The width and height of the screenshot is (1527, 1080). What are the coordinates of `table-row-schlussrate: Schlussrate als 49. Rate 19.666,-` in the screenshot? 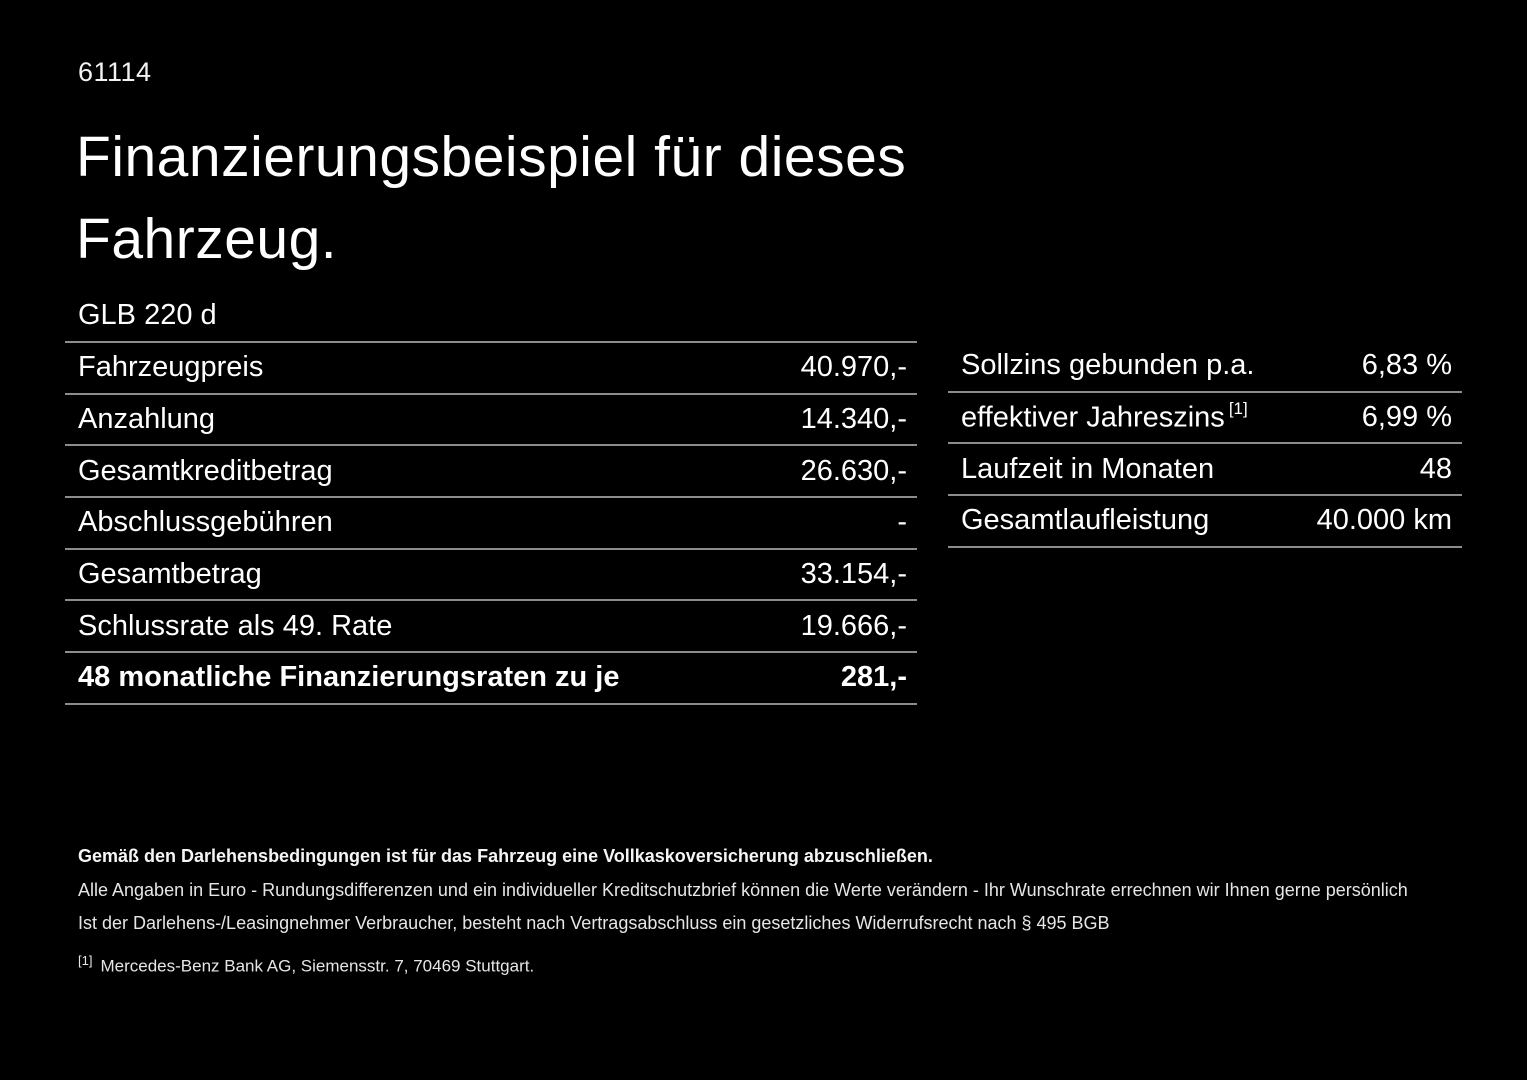 It's located at (491, 627).